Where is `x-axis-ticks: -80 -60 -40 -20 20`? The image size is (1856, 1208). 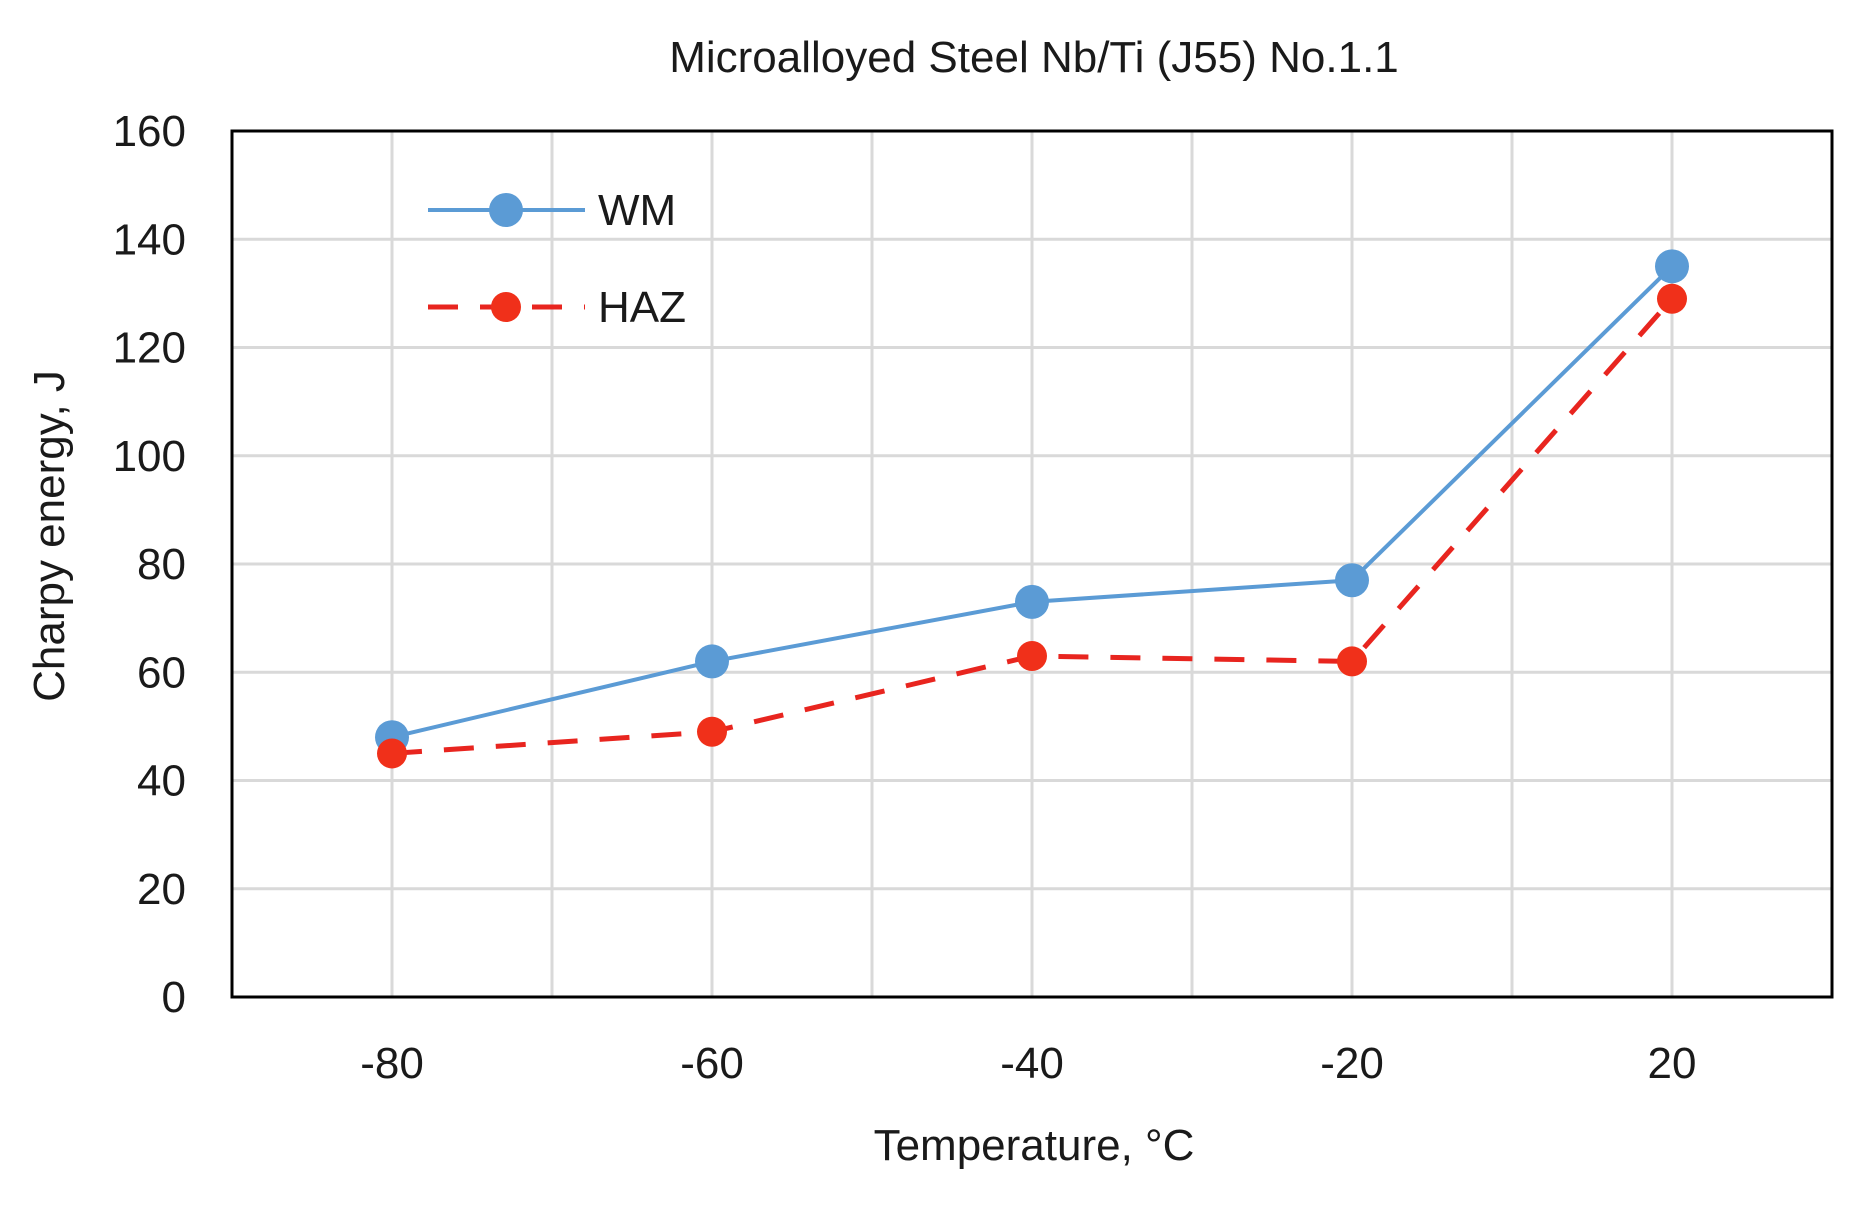 x-axis-ticks: -80 -60 -40 -20 20 is located at coordinates (1028, 1063).